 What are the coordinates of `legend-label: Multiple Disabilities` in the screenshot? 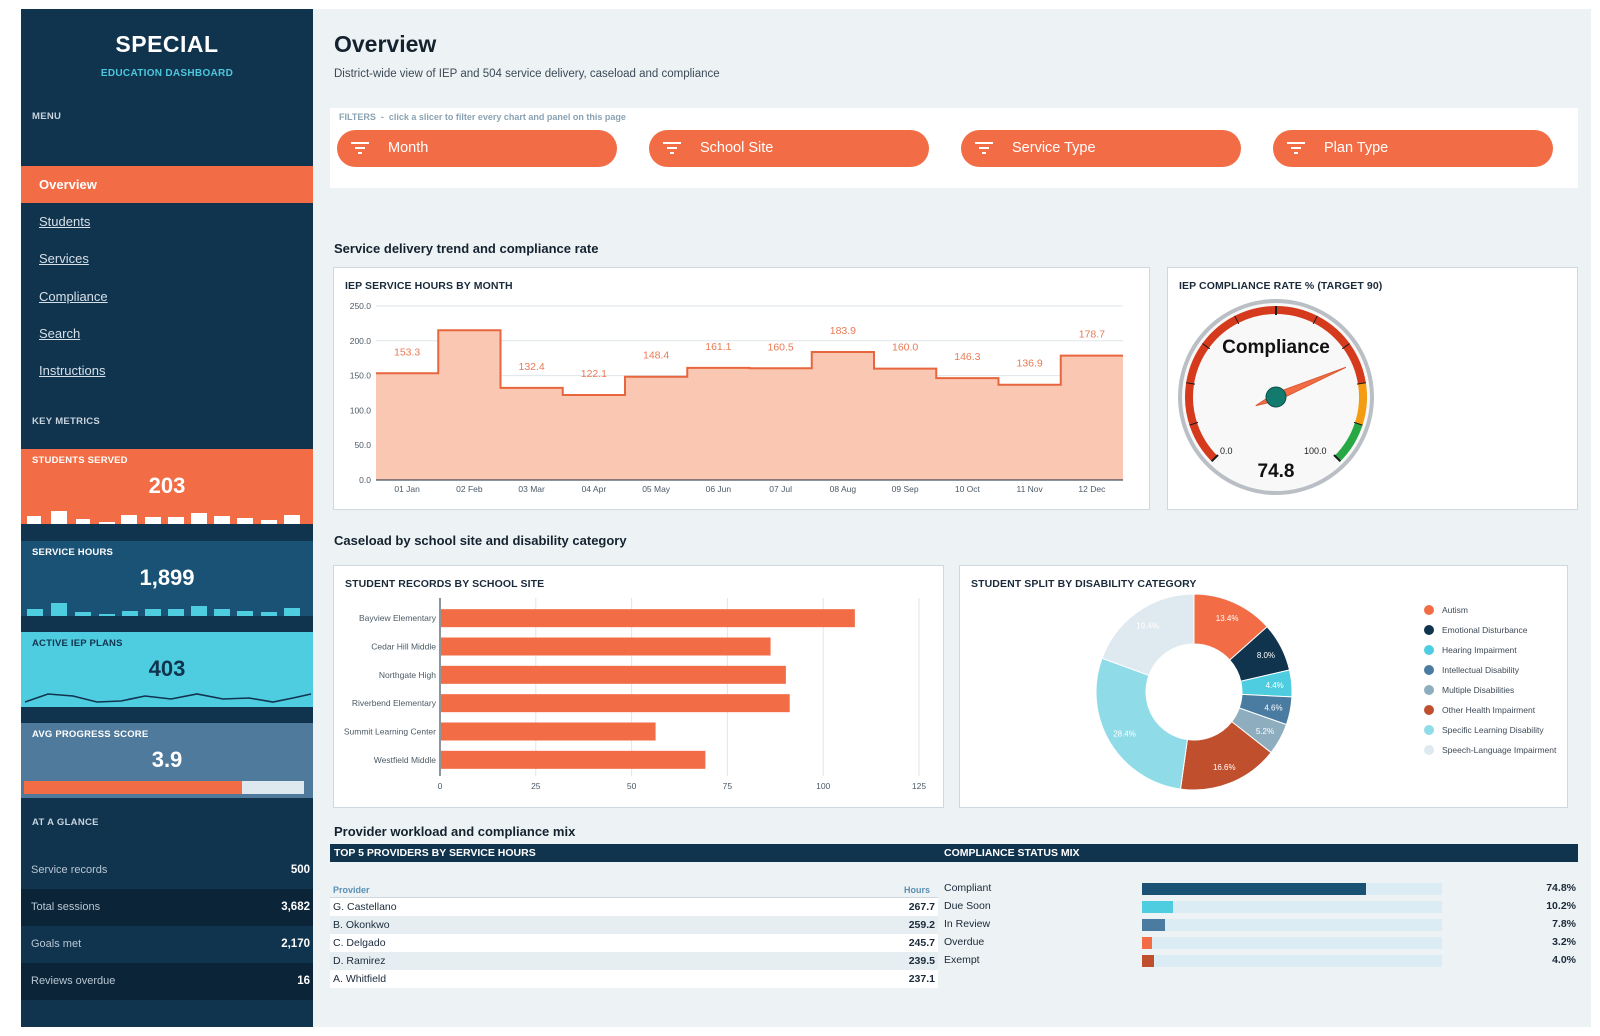 It's located at (1478, 690).